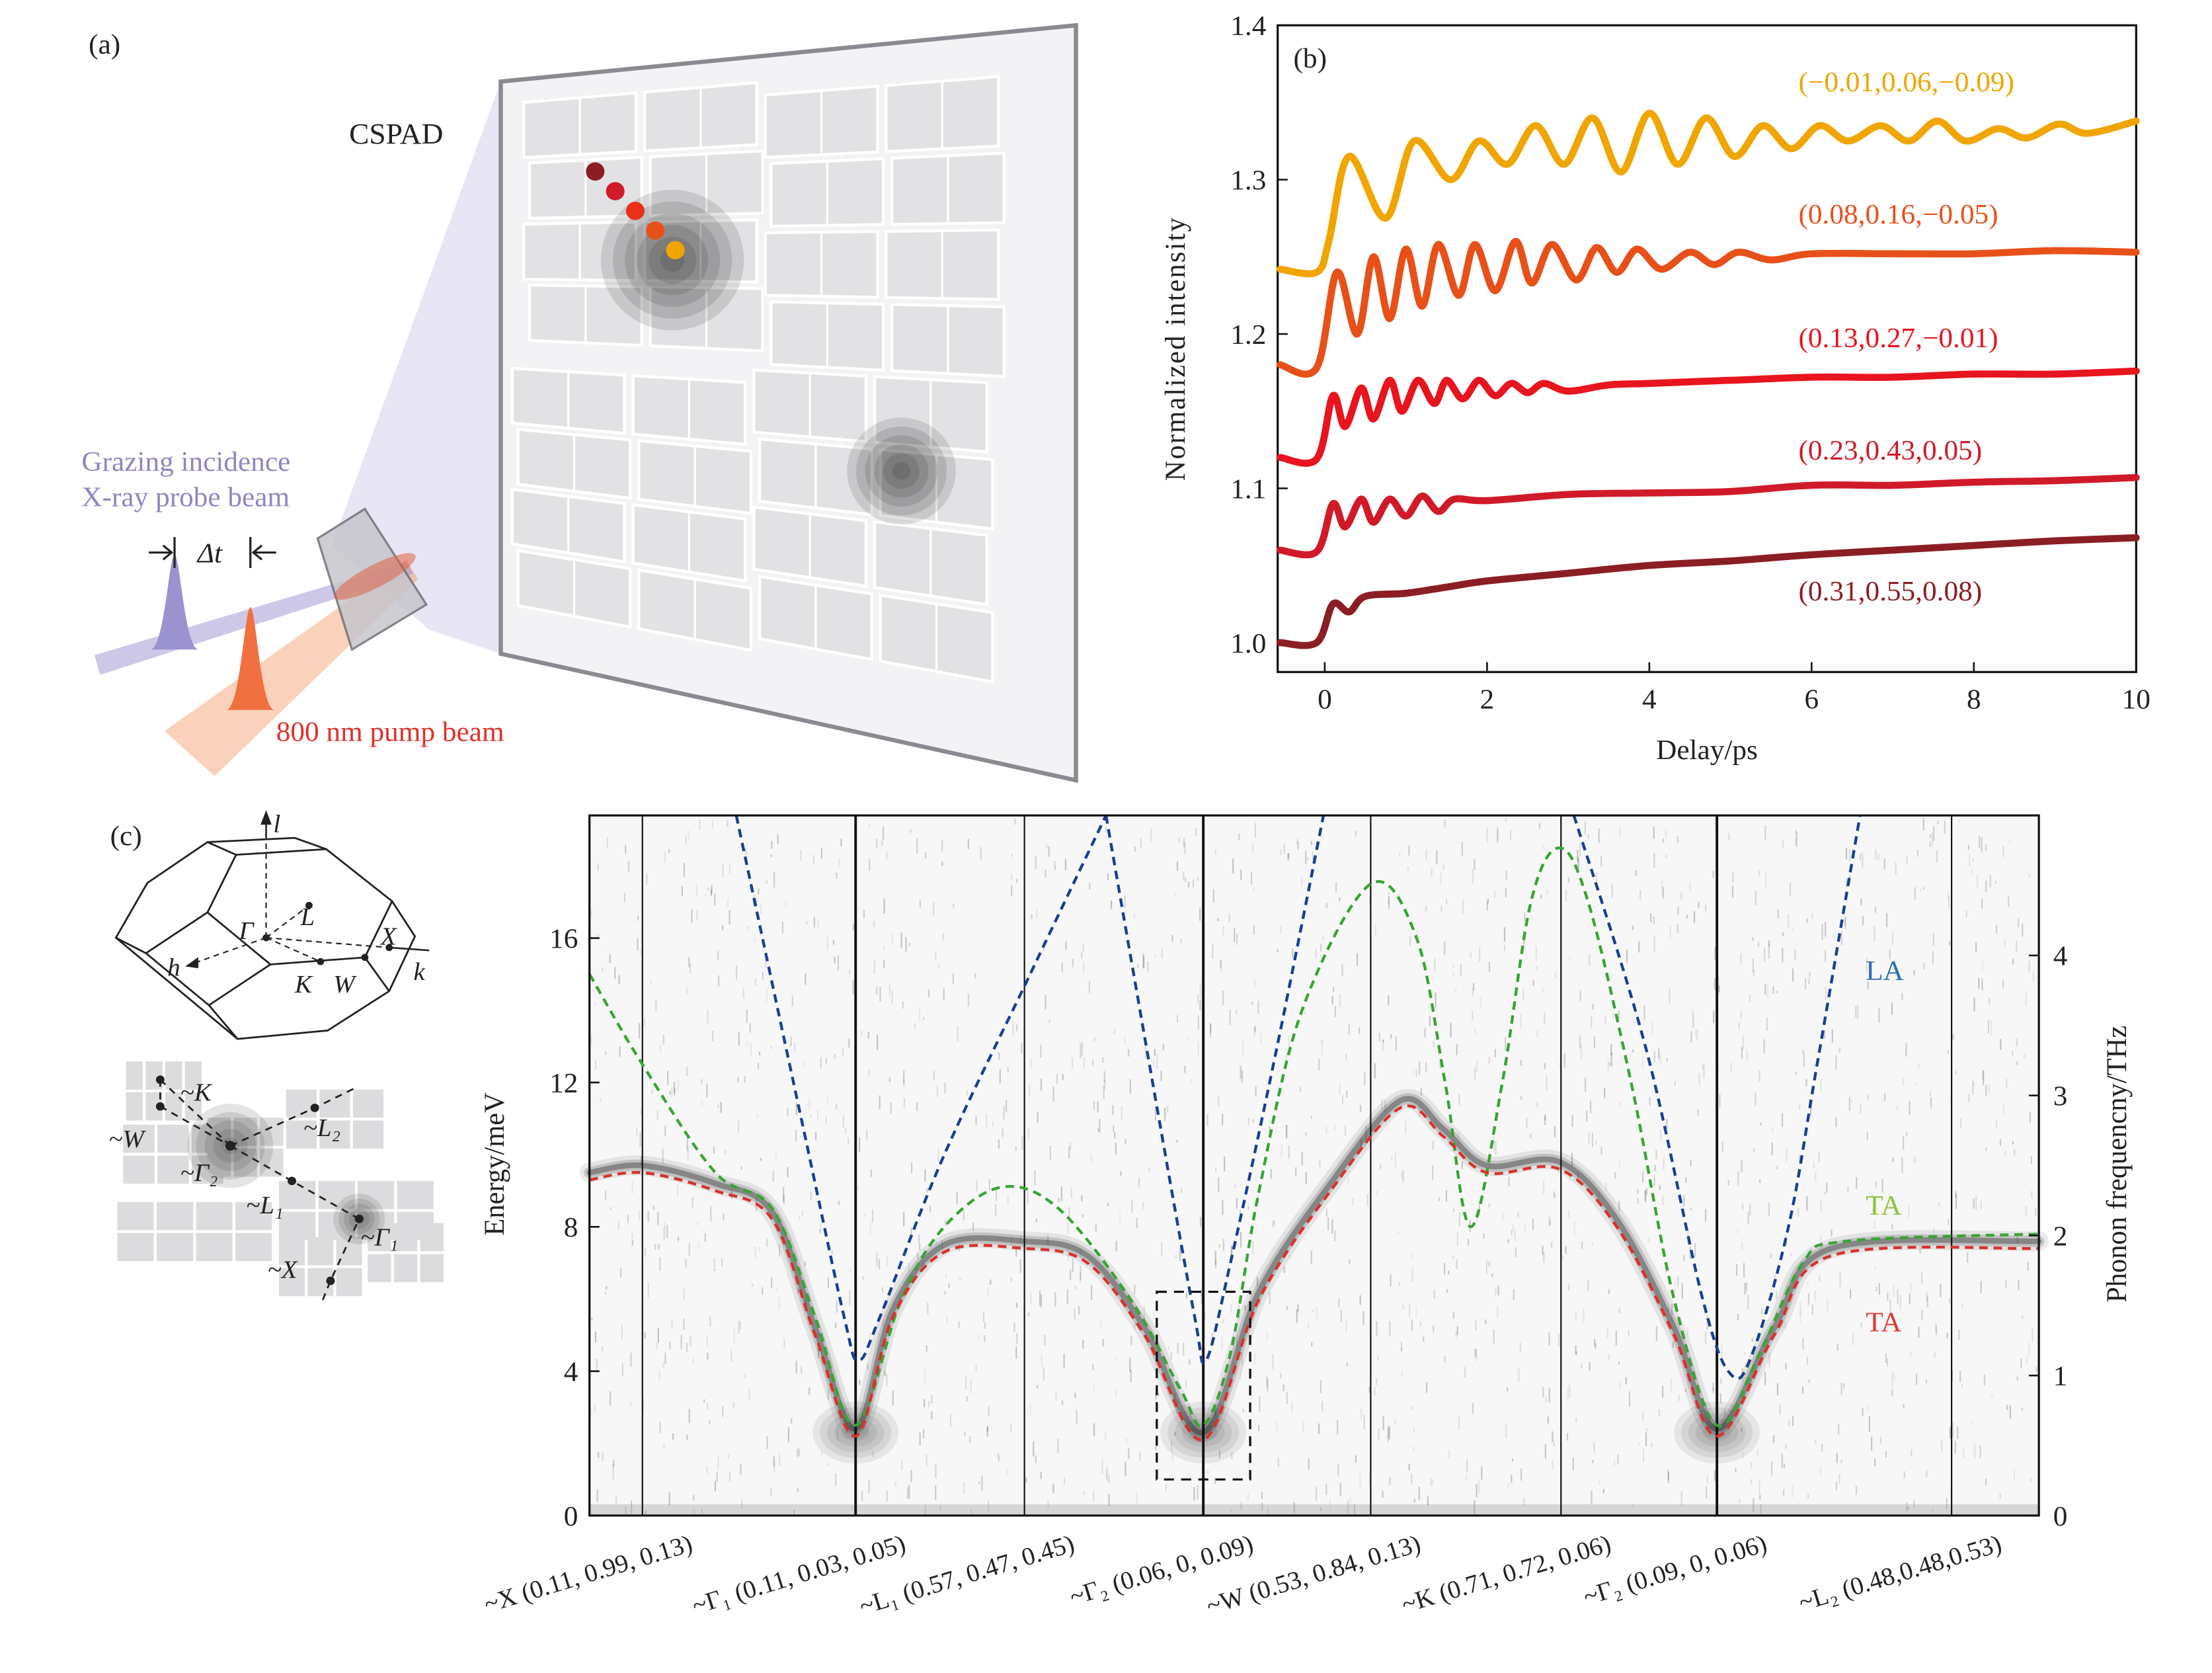 This screenshot has width=2212, height=1673. Describe the element at coordinates (1812, 699) in the screenshot. I see `x-tick-label: 6` at that location.